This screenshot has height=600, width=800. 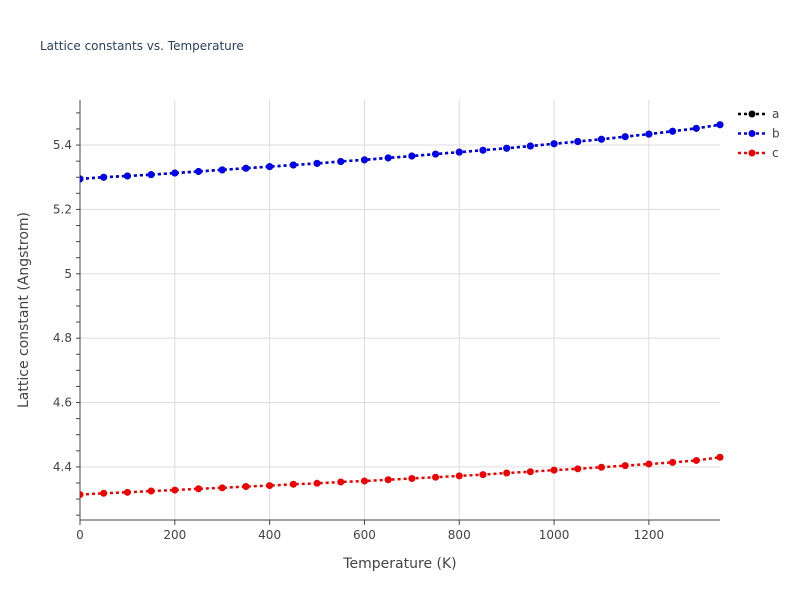 I want to click on legend-marker-a, so click(x=752, y=114).